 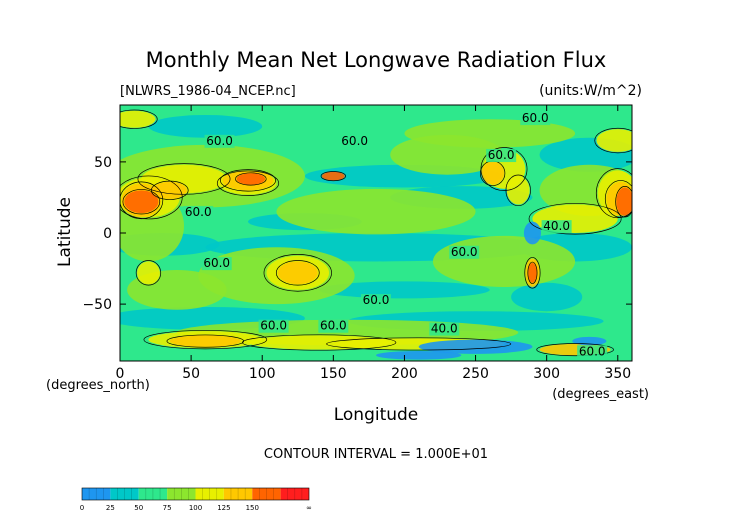 I want to click on colorbar-tick-label: 25, so click(x=110, y=508).